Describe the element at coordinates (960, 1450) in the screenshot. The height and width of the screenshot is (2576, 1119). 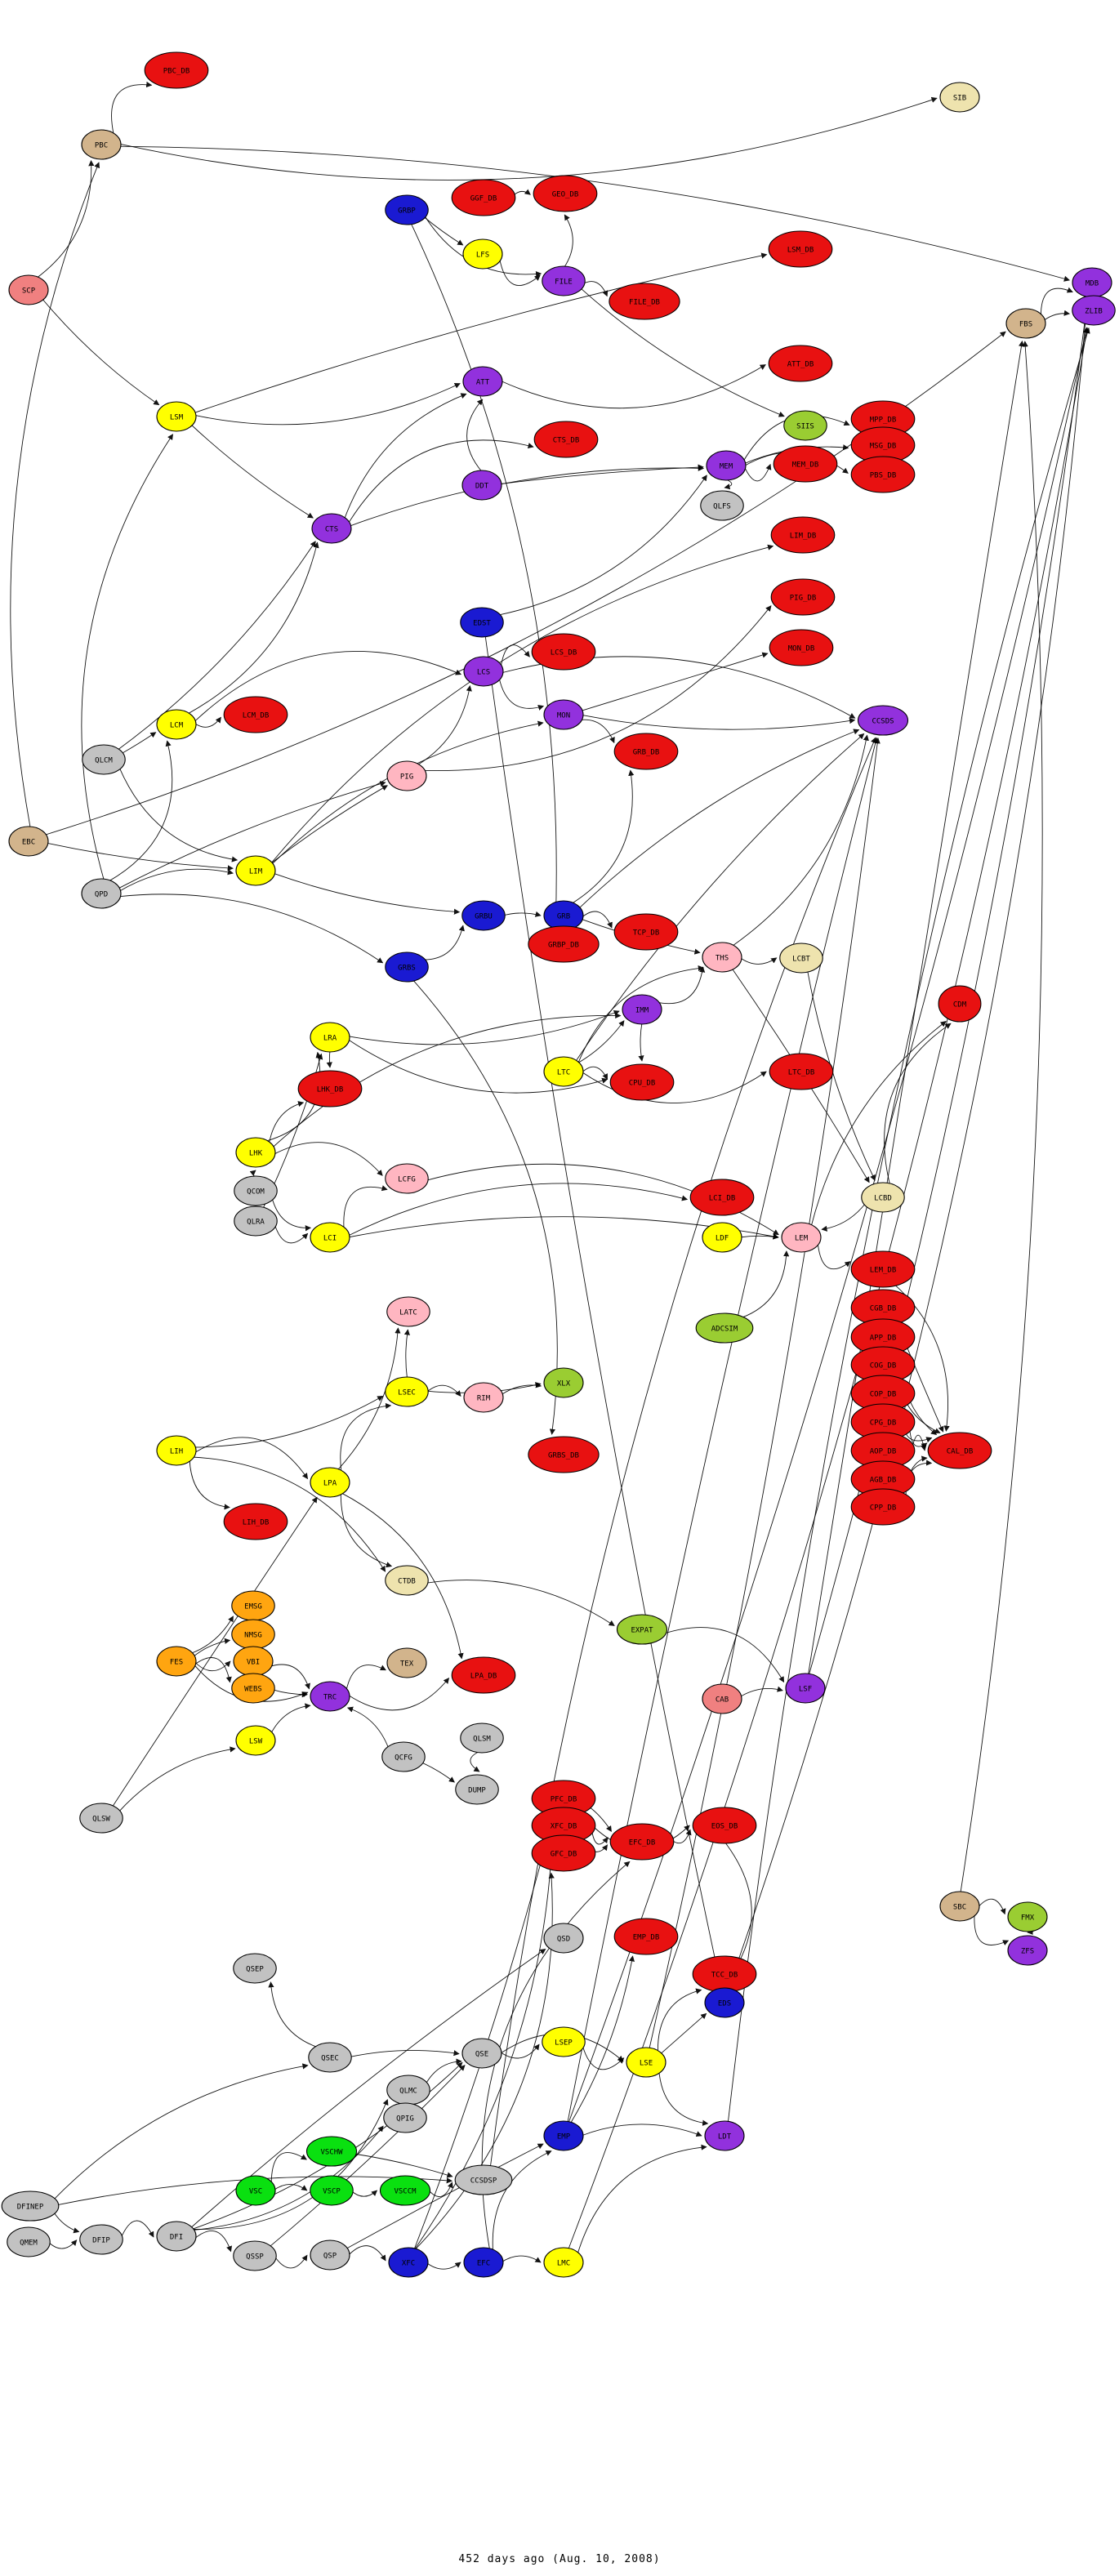
I see `node-CAL_DB: CAL_DB` at that location.